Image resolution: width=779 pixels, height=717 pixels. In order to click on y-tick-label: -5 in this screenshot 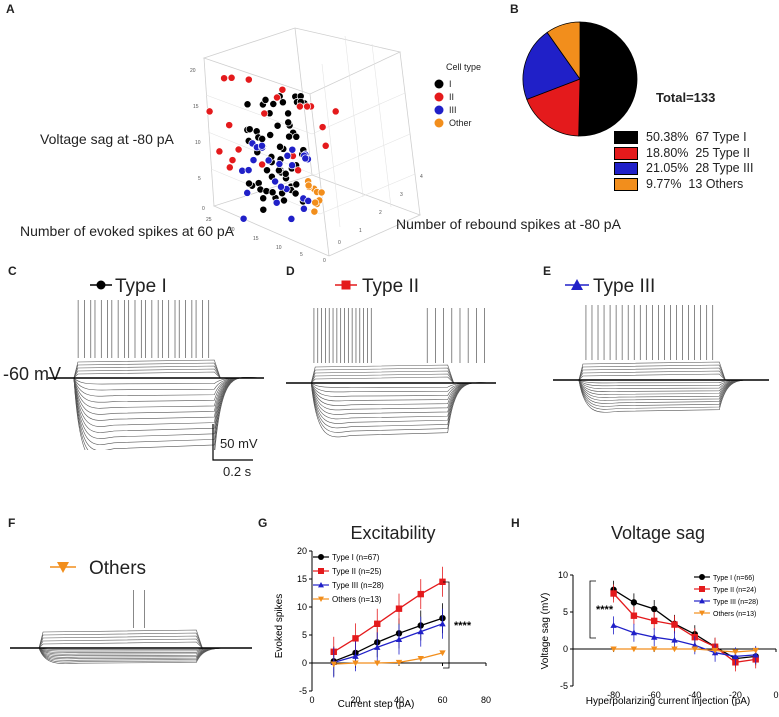, I will do `click(564, 686)`.